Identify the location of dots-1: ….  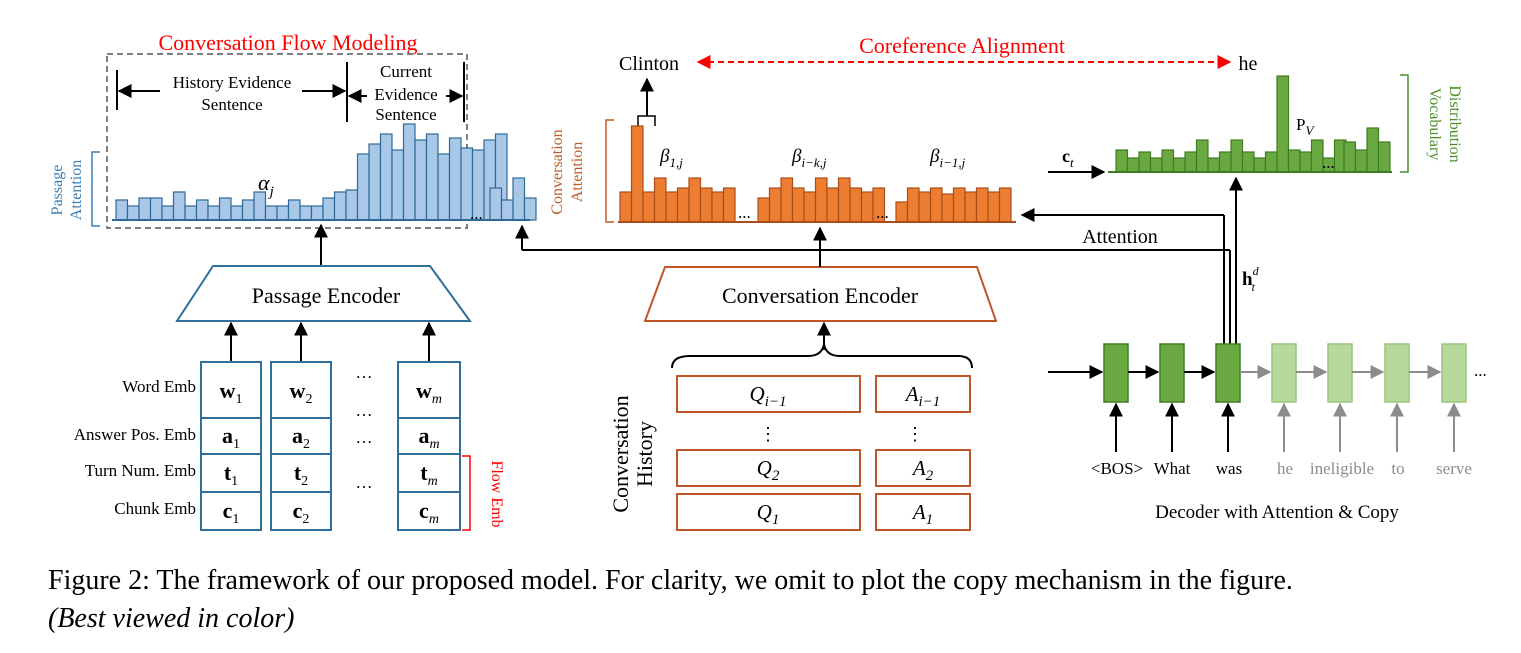
(364, 372).